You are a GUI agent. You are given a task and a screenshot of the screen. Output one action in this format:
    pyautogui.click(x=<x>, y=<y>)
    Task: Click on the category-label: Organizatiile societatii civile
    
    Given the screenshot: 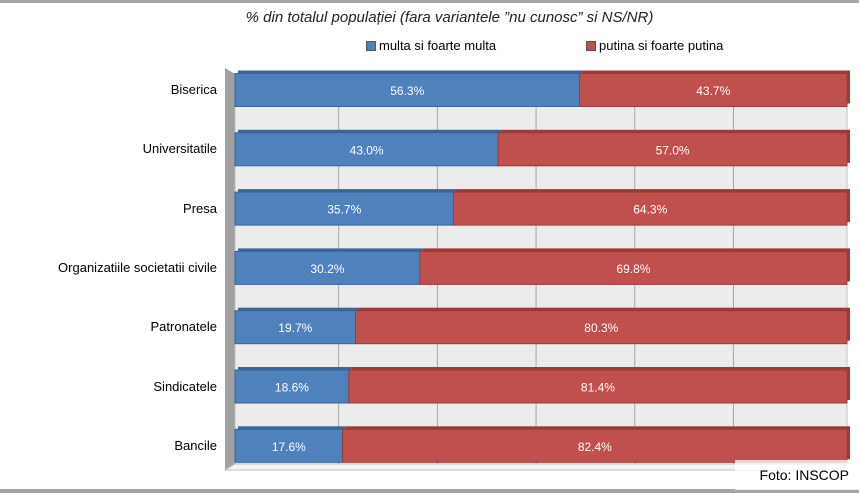 What is the action you would take?
    pyautogui.click(x=137, y=267)
    